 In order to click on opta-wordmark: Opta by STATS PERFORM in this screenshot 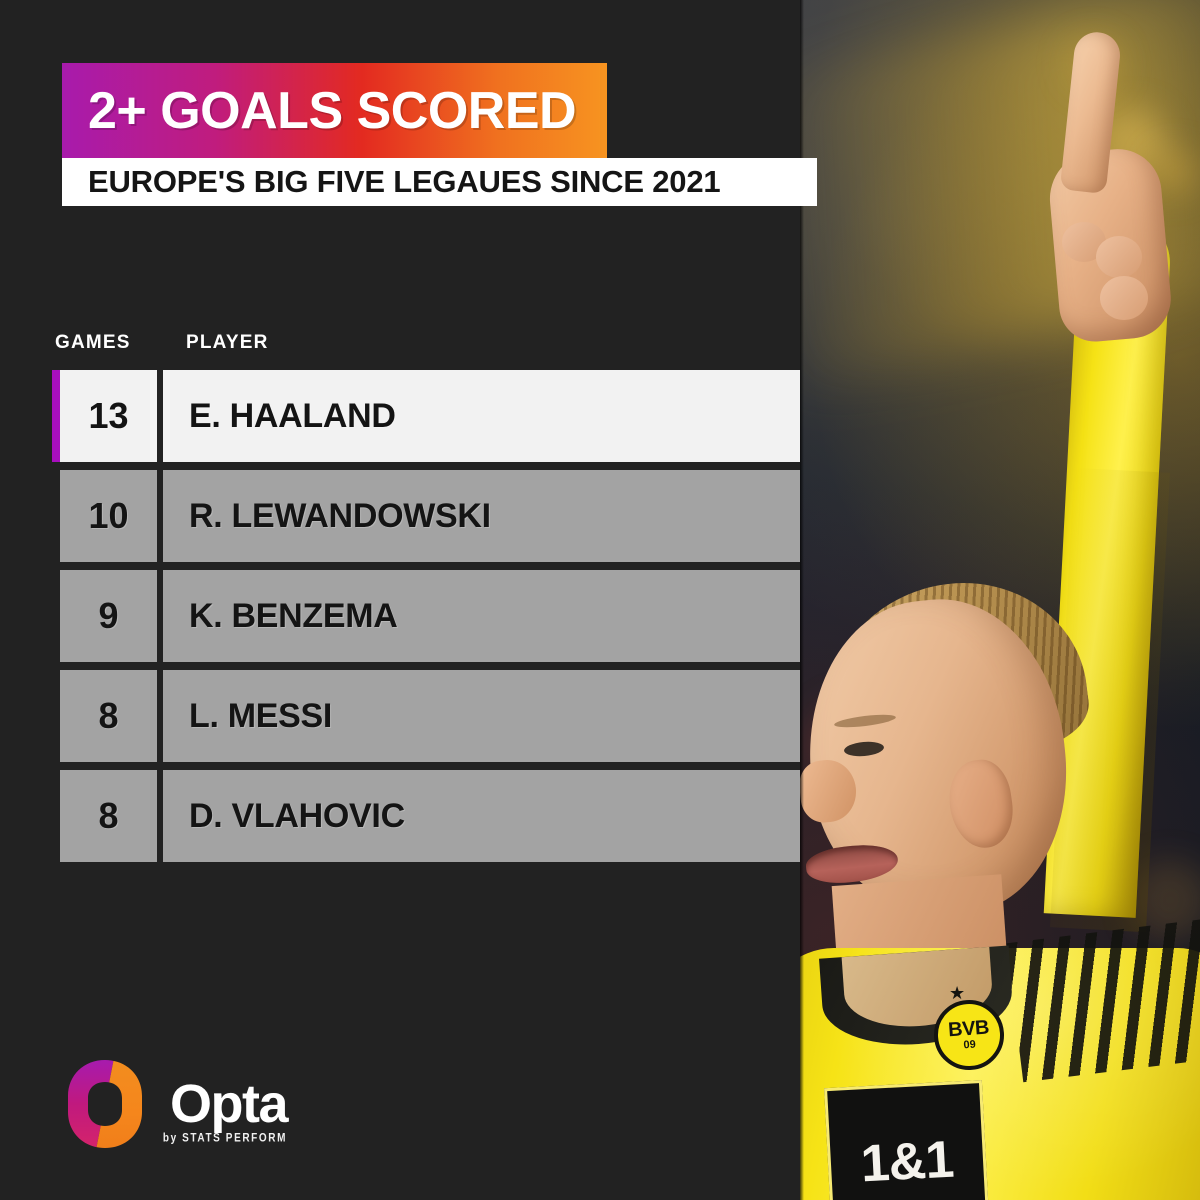, I will do `click(226, 1109)`.